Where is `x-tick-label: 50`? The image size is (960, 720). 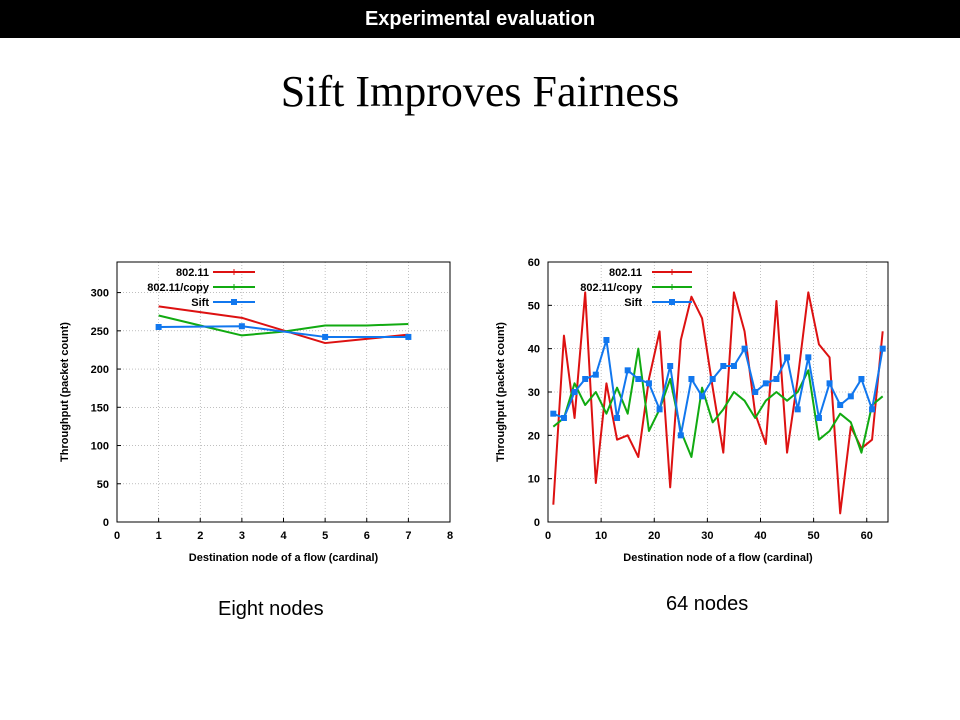 x-tick-label: 50 is located at coordinates (814, 536).